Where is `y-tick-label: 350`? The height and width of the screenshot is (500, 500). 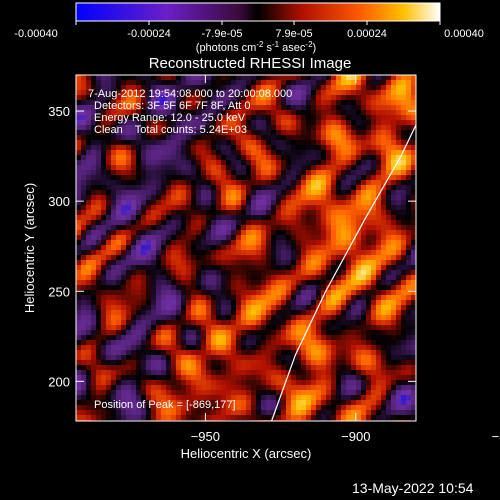
y-tick-label: 350 is located at coordinates (59, 111).